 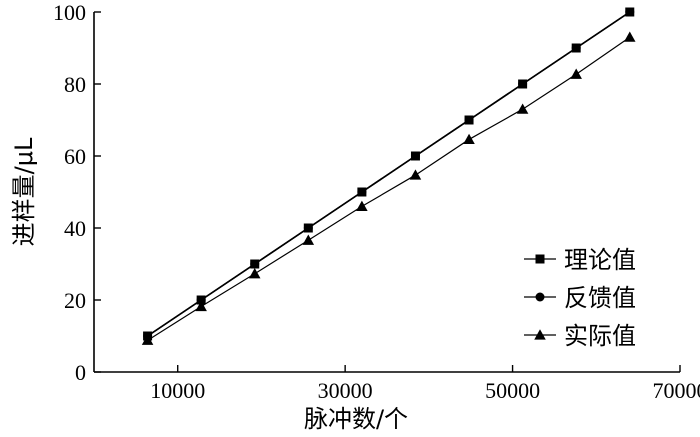 What do you see at coordinates (24, 191) in the screenshot?
I see `y-axis-title: 进样量/μL` at bounding box center [24, 191].